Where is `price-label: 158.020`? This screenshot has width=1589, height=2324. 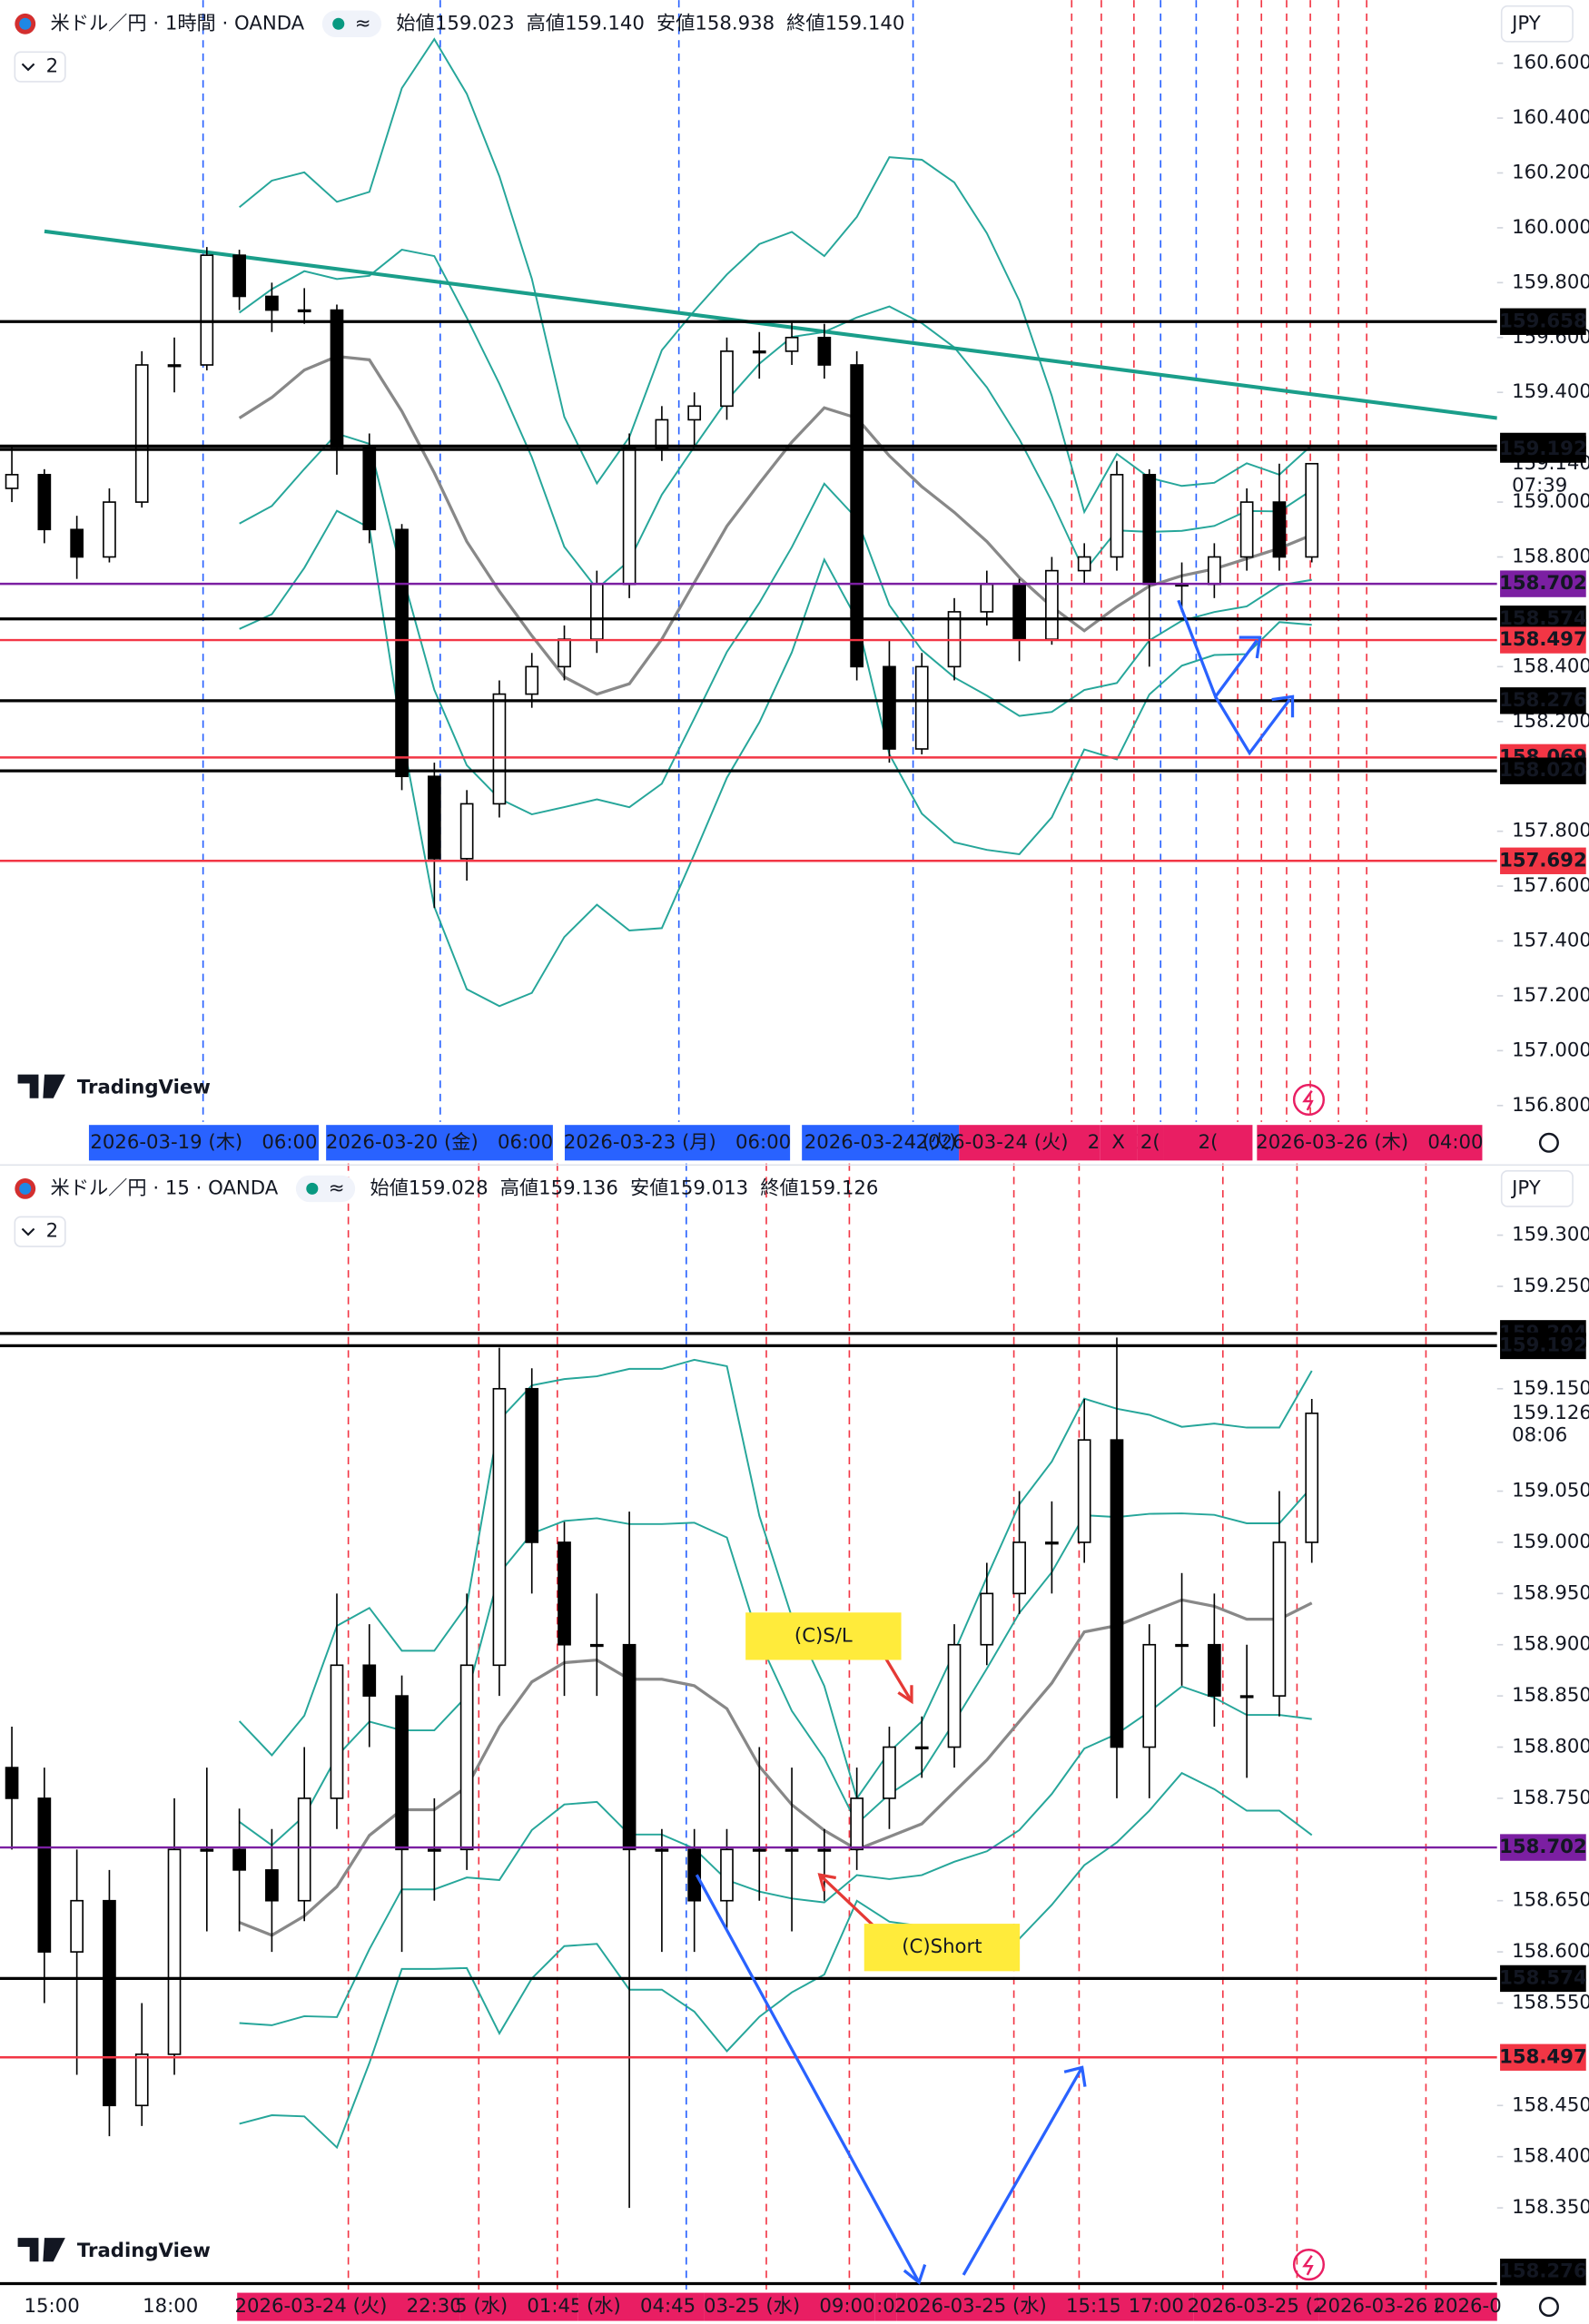
price-label: 158.020 is located at coordinates (1543, 770).